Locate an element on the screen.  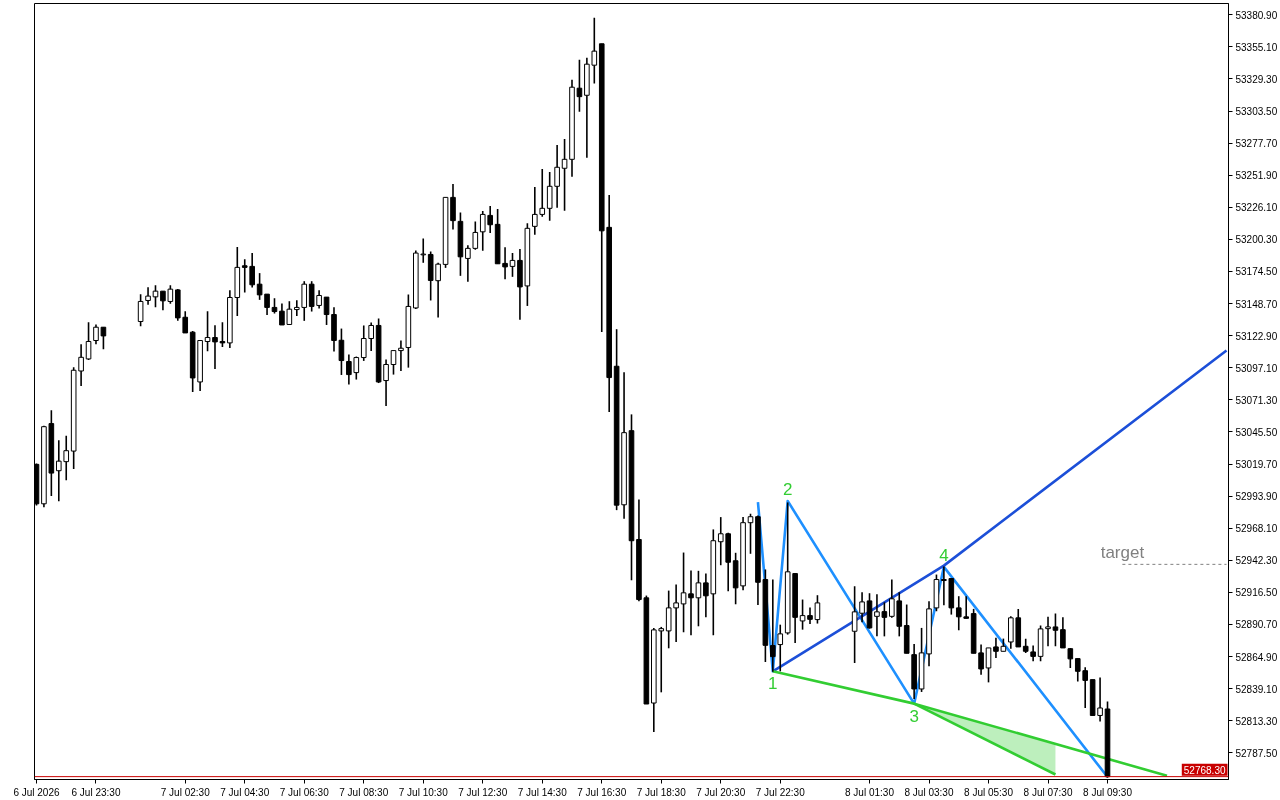
y-tick-label: 53303.50 is located at coordinates (1256, 112).